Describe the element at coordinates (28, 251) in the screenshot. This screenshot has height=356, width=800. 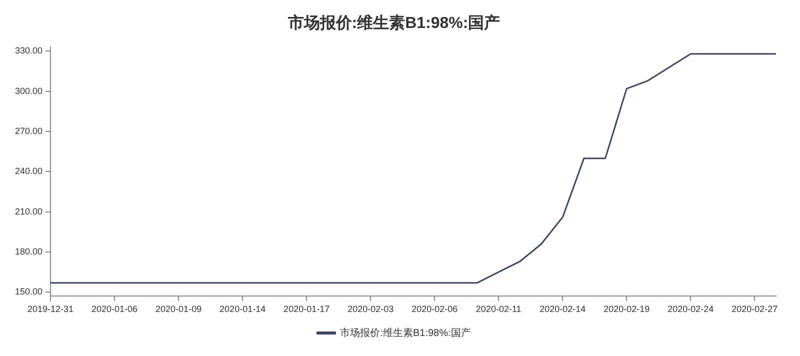
I see `y-tick-label: 180.00` at that location.